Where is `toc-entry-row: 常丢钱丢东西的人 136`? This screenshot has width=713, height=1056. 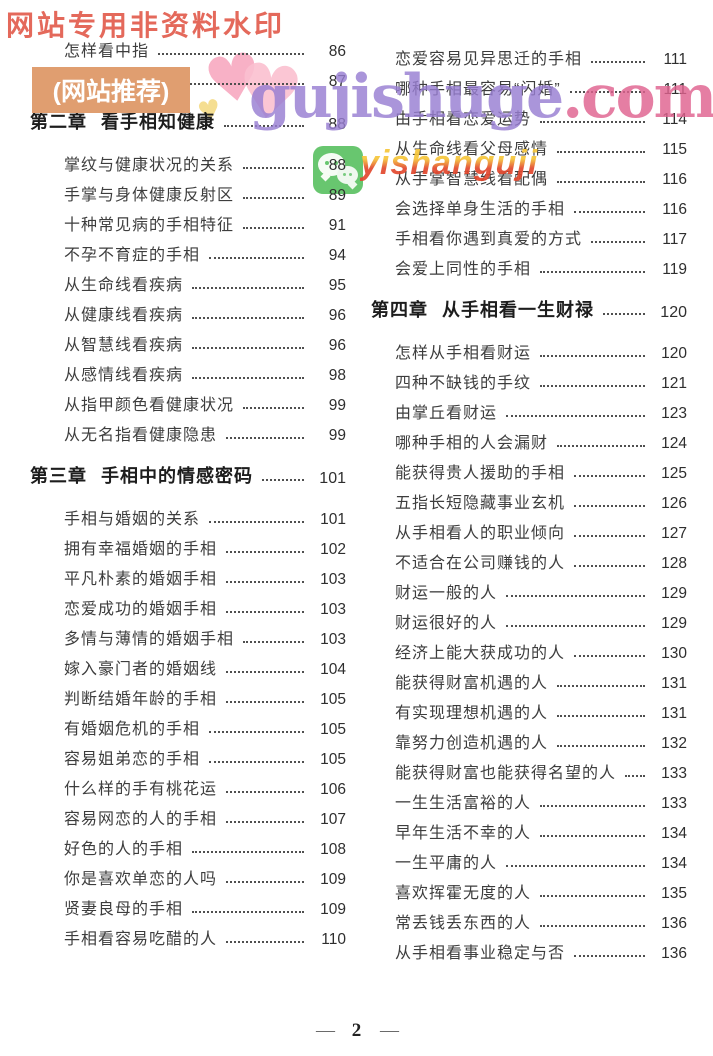
toc-entry-row: 常丢钱丢东西的人 136 is located at coordinates (529, 922).